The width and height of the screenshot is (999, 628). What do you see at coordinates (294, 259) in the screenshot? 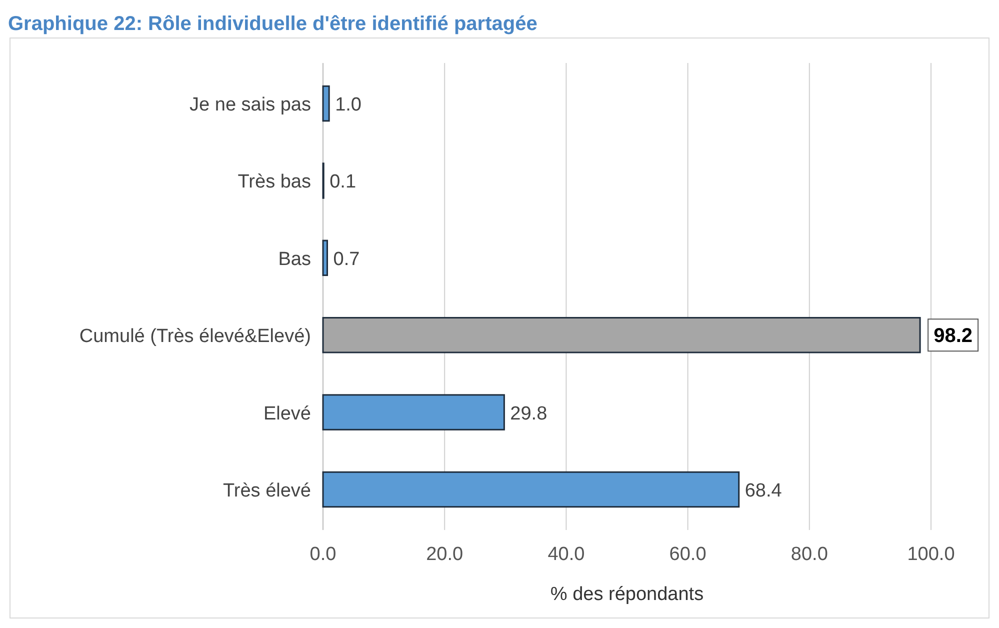
I see `y-tick-label: Bas` at bounding box center [294, 259].